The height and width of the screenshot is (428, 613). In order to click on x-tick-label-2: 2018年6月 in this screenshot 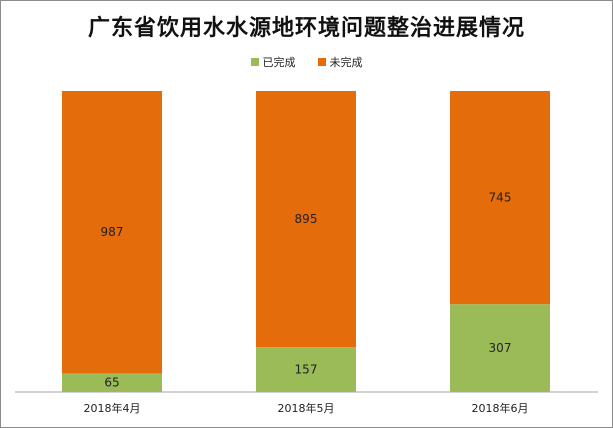, I will do `click(500, 408)`.